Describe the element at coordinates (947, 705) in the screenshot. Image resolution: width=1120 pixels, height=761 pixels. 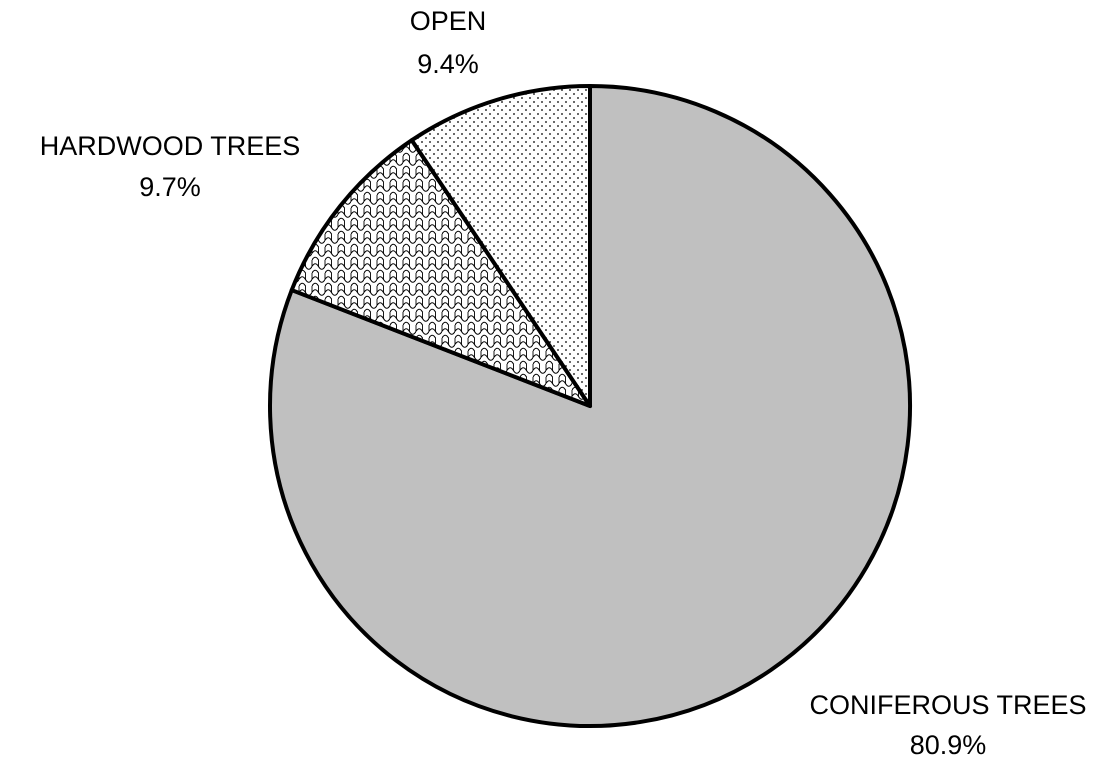
I see `slice-label-name: CONIFEROUS TREES` at that location.